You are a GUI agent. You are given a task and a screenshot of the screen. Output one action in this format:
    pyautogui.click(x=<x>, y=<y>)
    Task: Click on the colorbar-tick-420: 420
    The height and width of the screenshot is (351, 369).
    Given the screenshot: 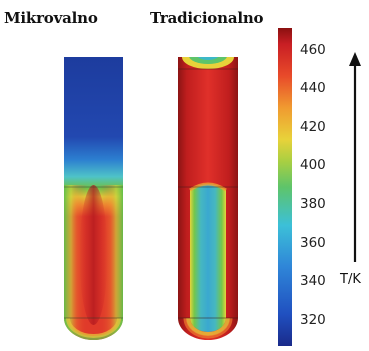 What is the action you would take?
    pyautogui.click(x=313, y=127)
    